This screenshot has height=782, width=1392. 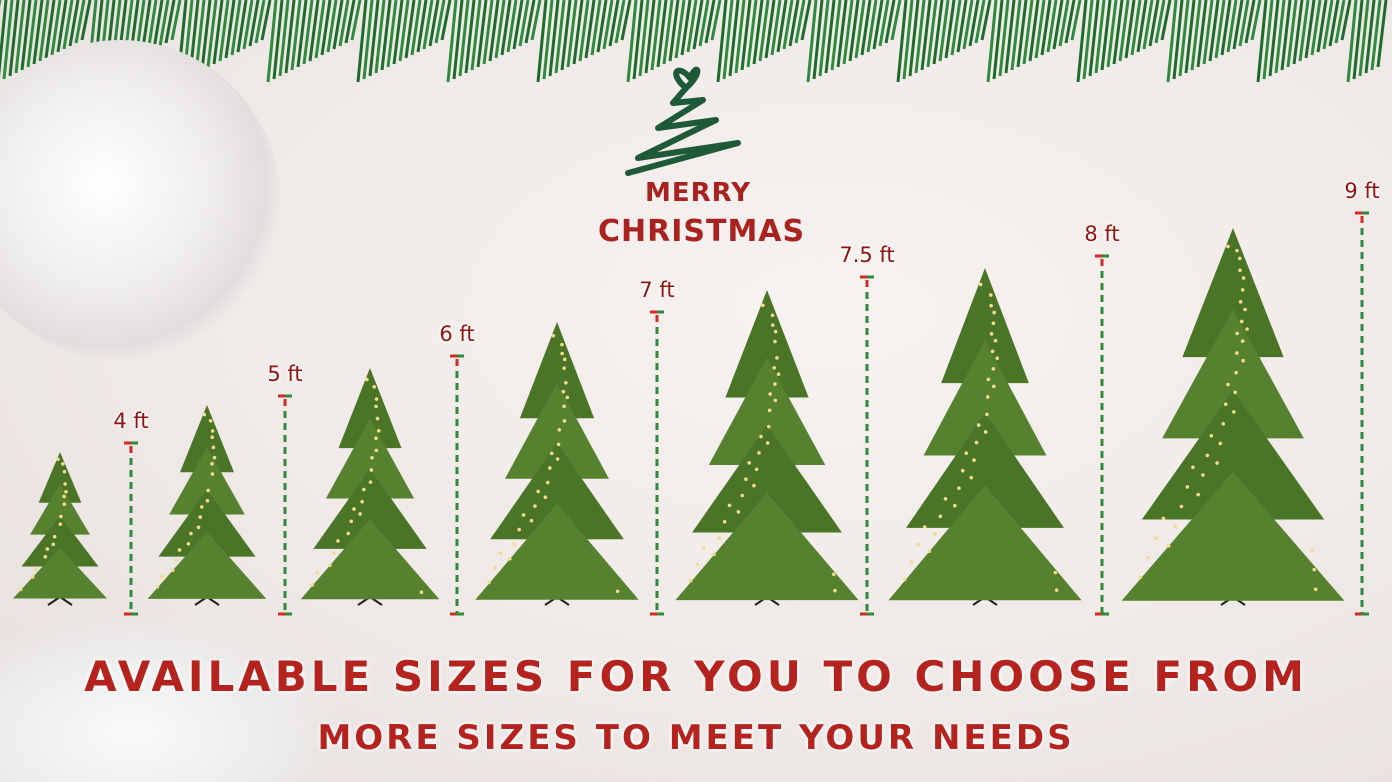 I want to click on size-label: 9 ft, so click(x=1362, y=191).